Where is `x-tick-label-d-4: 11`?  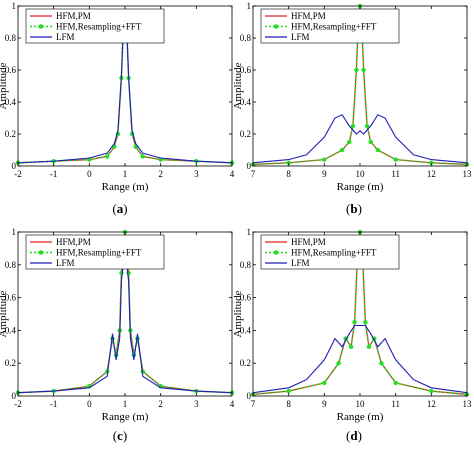
x-tick-label-d-4: 11 is located at coordinates (395, 404).